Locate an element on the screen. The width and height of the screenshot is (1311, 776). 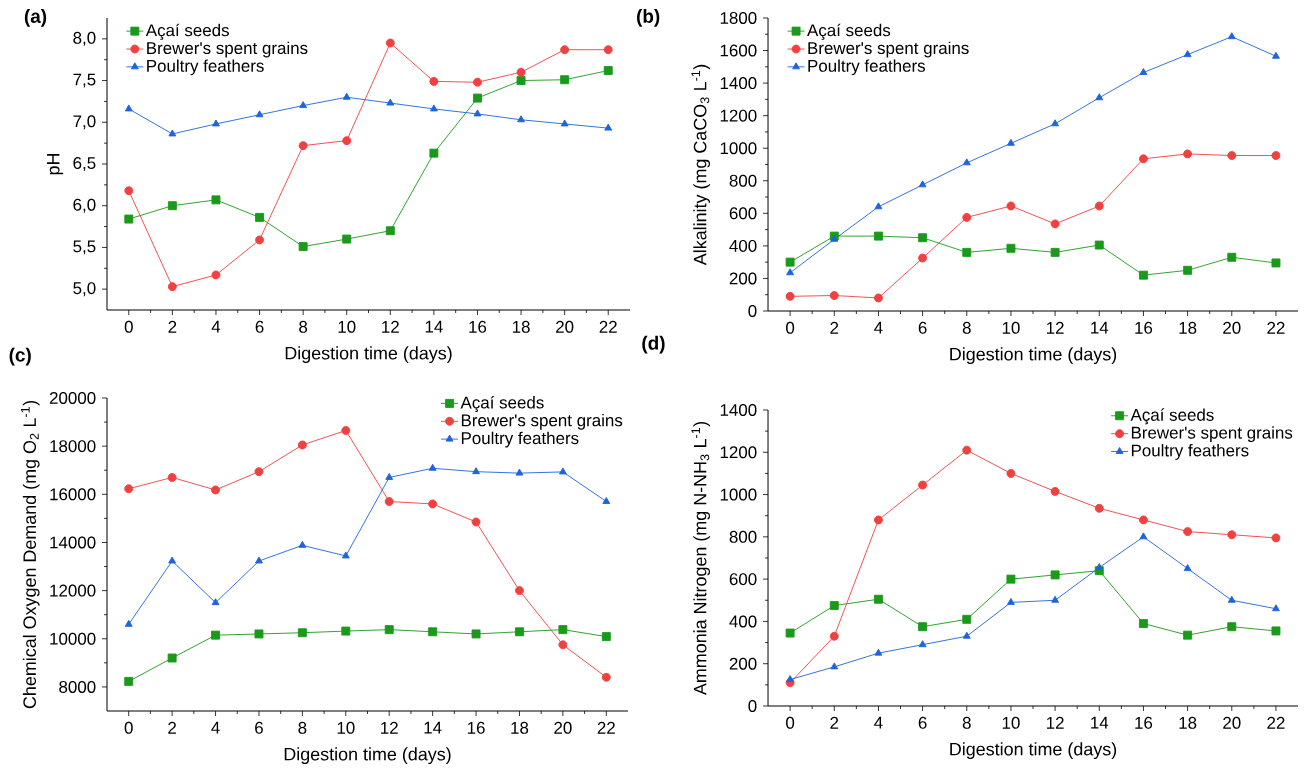
x-tick-label: 10 is located at coordinates (346, 727).